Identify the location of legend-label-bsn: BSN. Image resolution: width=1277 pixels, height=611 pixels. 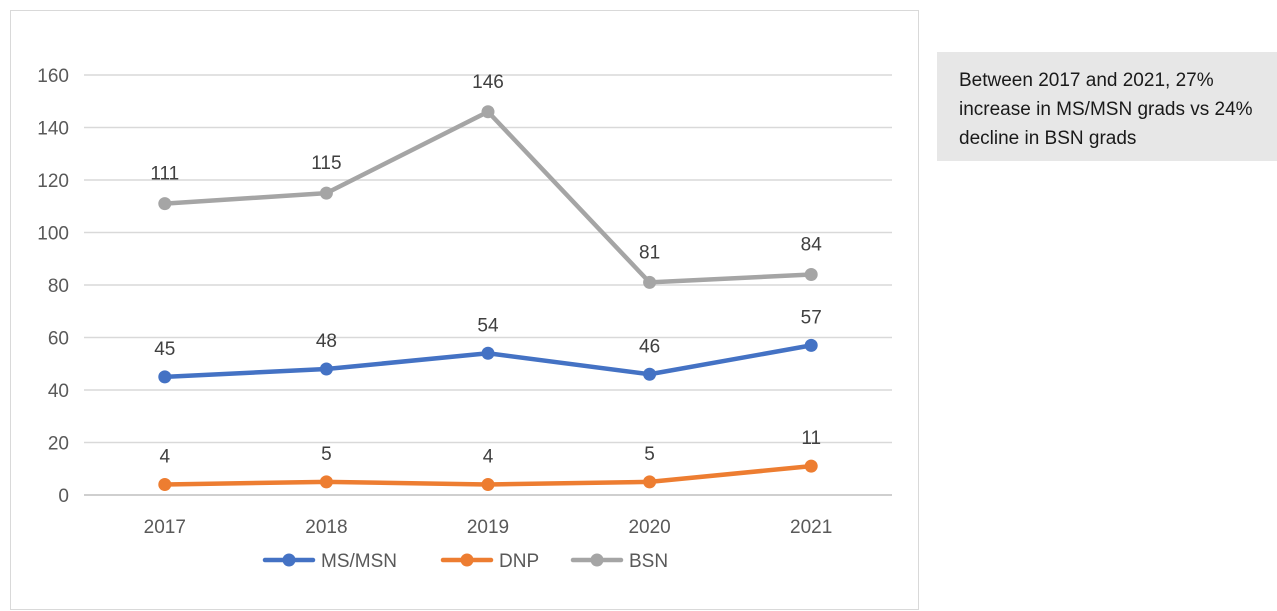
(648, 561).